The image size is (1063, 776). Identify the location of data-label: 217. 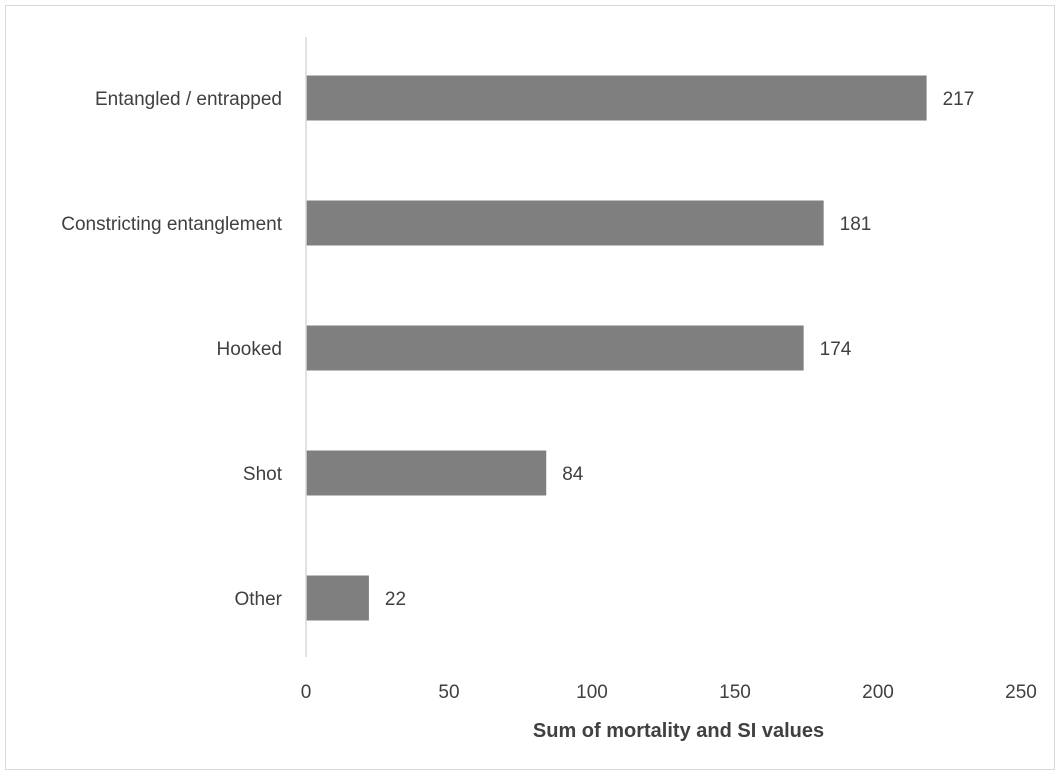
(959, 99).